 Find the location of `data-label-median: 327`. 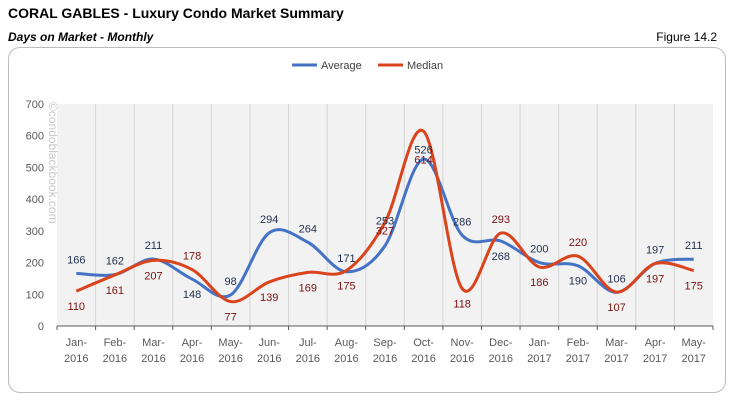

data-label-median: 327 is located at coordinates (385, 231).